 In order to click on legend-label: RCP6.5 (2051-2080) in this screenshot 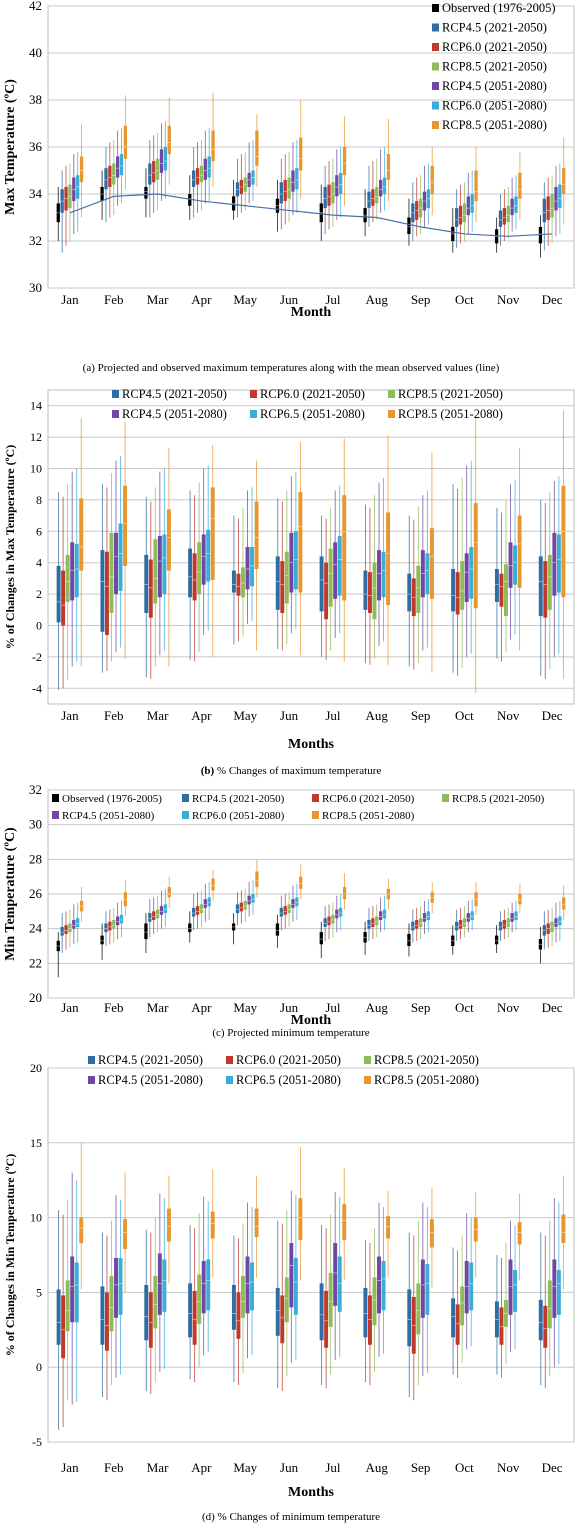, I will do `click(288, 1080)`.